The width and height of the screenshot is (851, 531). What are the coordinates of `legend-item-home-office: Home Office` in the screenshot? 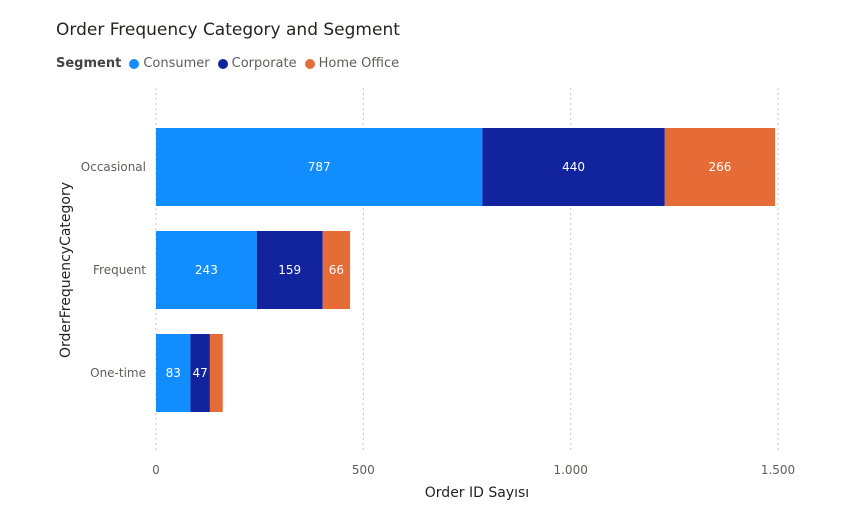 It's located at (352, 63).